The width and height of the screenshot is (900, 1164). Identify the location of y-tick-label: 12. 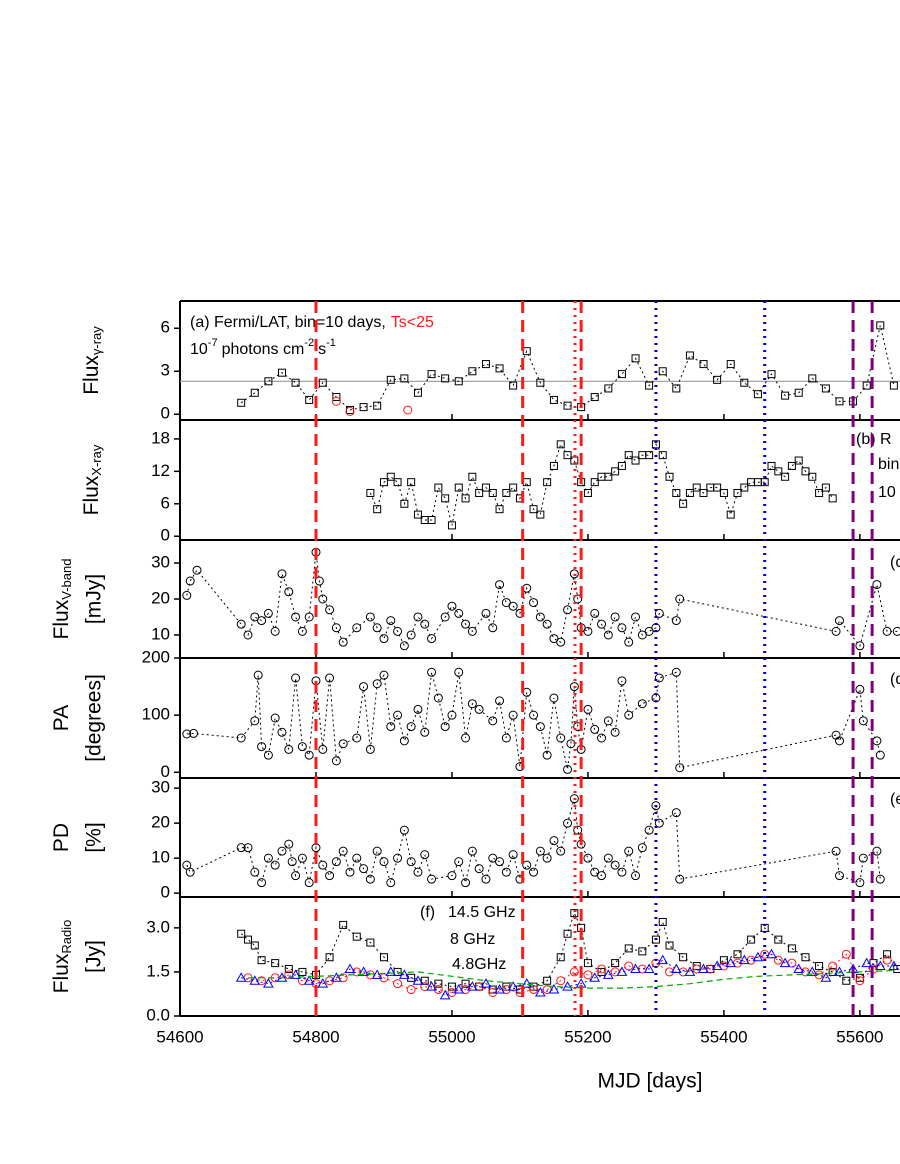
(160, 470).